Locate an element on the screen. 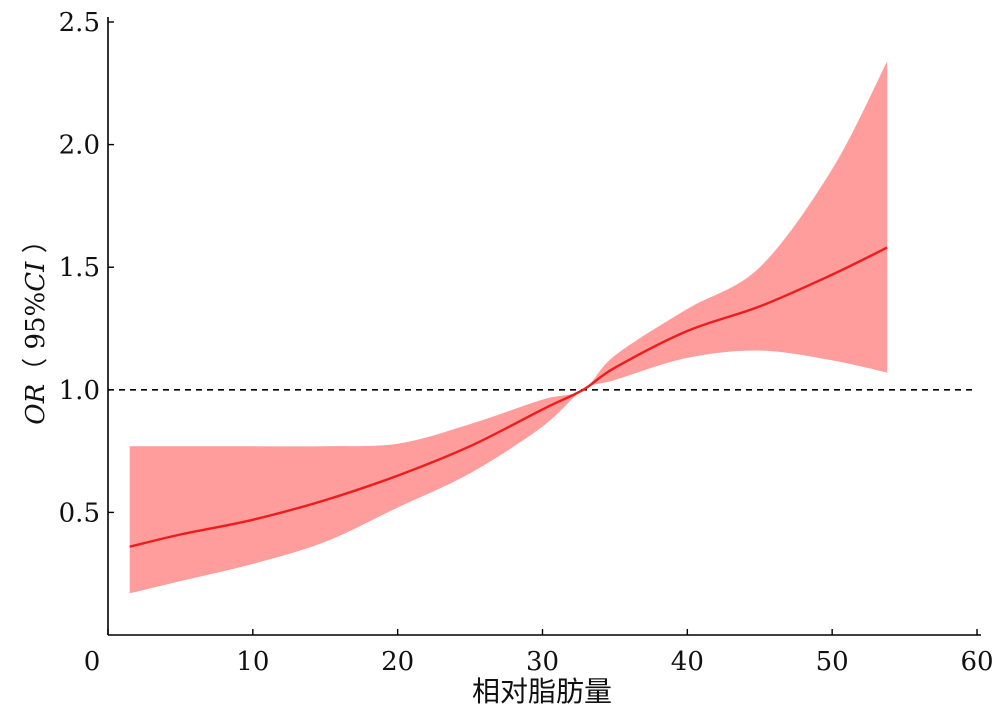 The image size is (1003, 714). x-tick-label: 60 is located at coordinates (976, 662).